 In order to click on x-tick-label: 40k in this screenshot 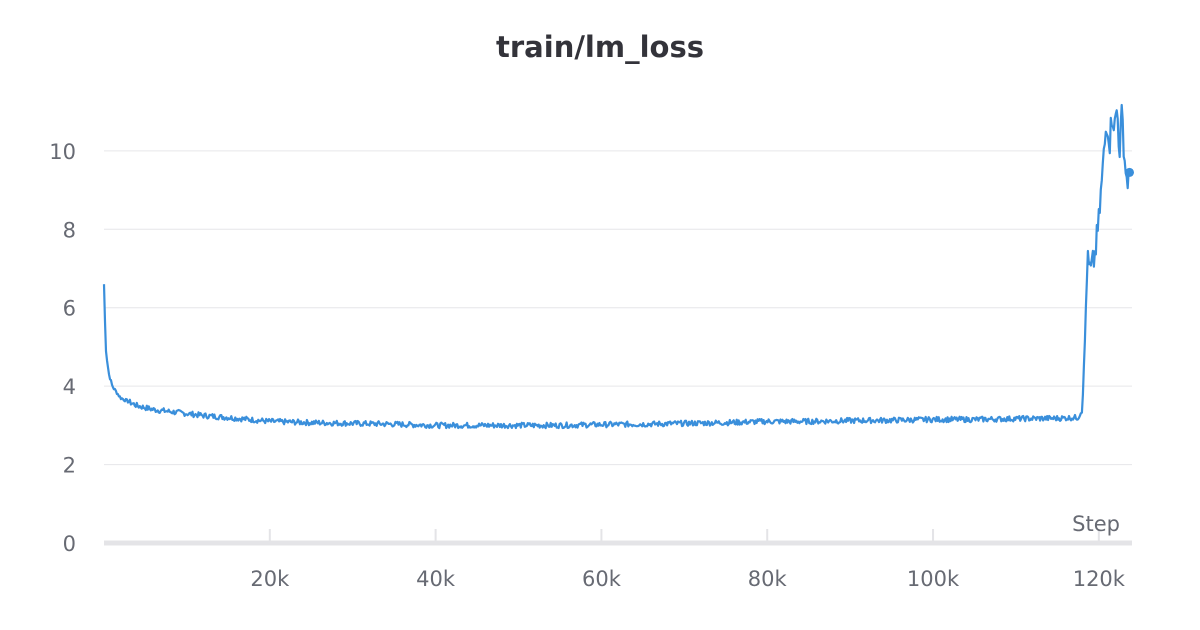, I will do `click(436, 579)`.